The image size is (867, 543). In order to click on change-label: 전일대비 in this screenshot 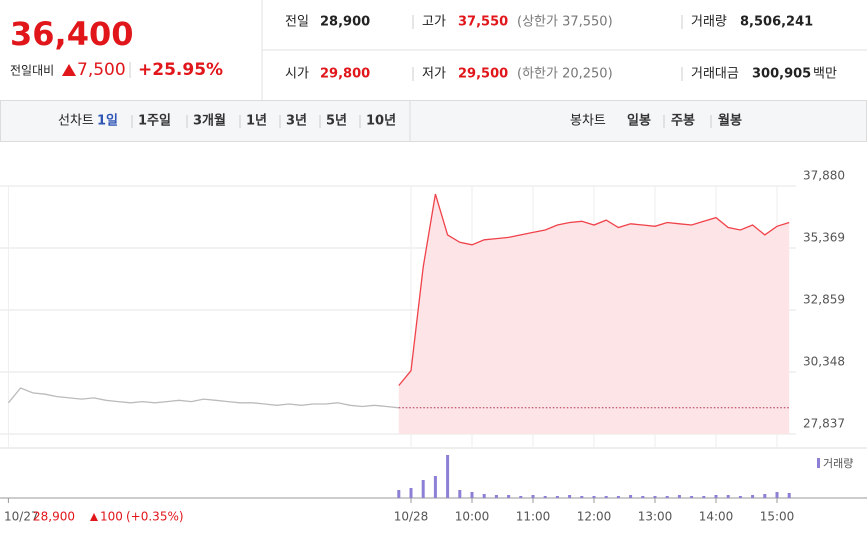, I will do `click(32, 71)`.